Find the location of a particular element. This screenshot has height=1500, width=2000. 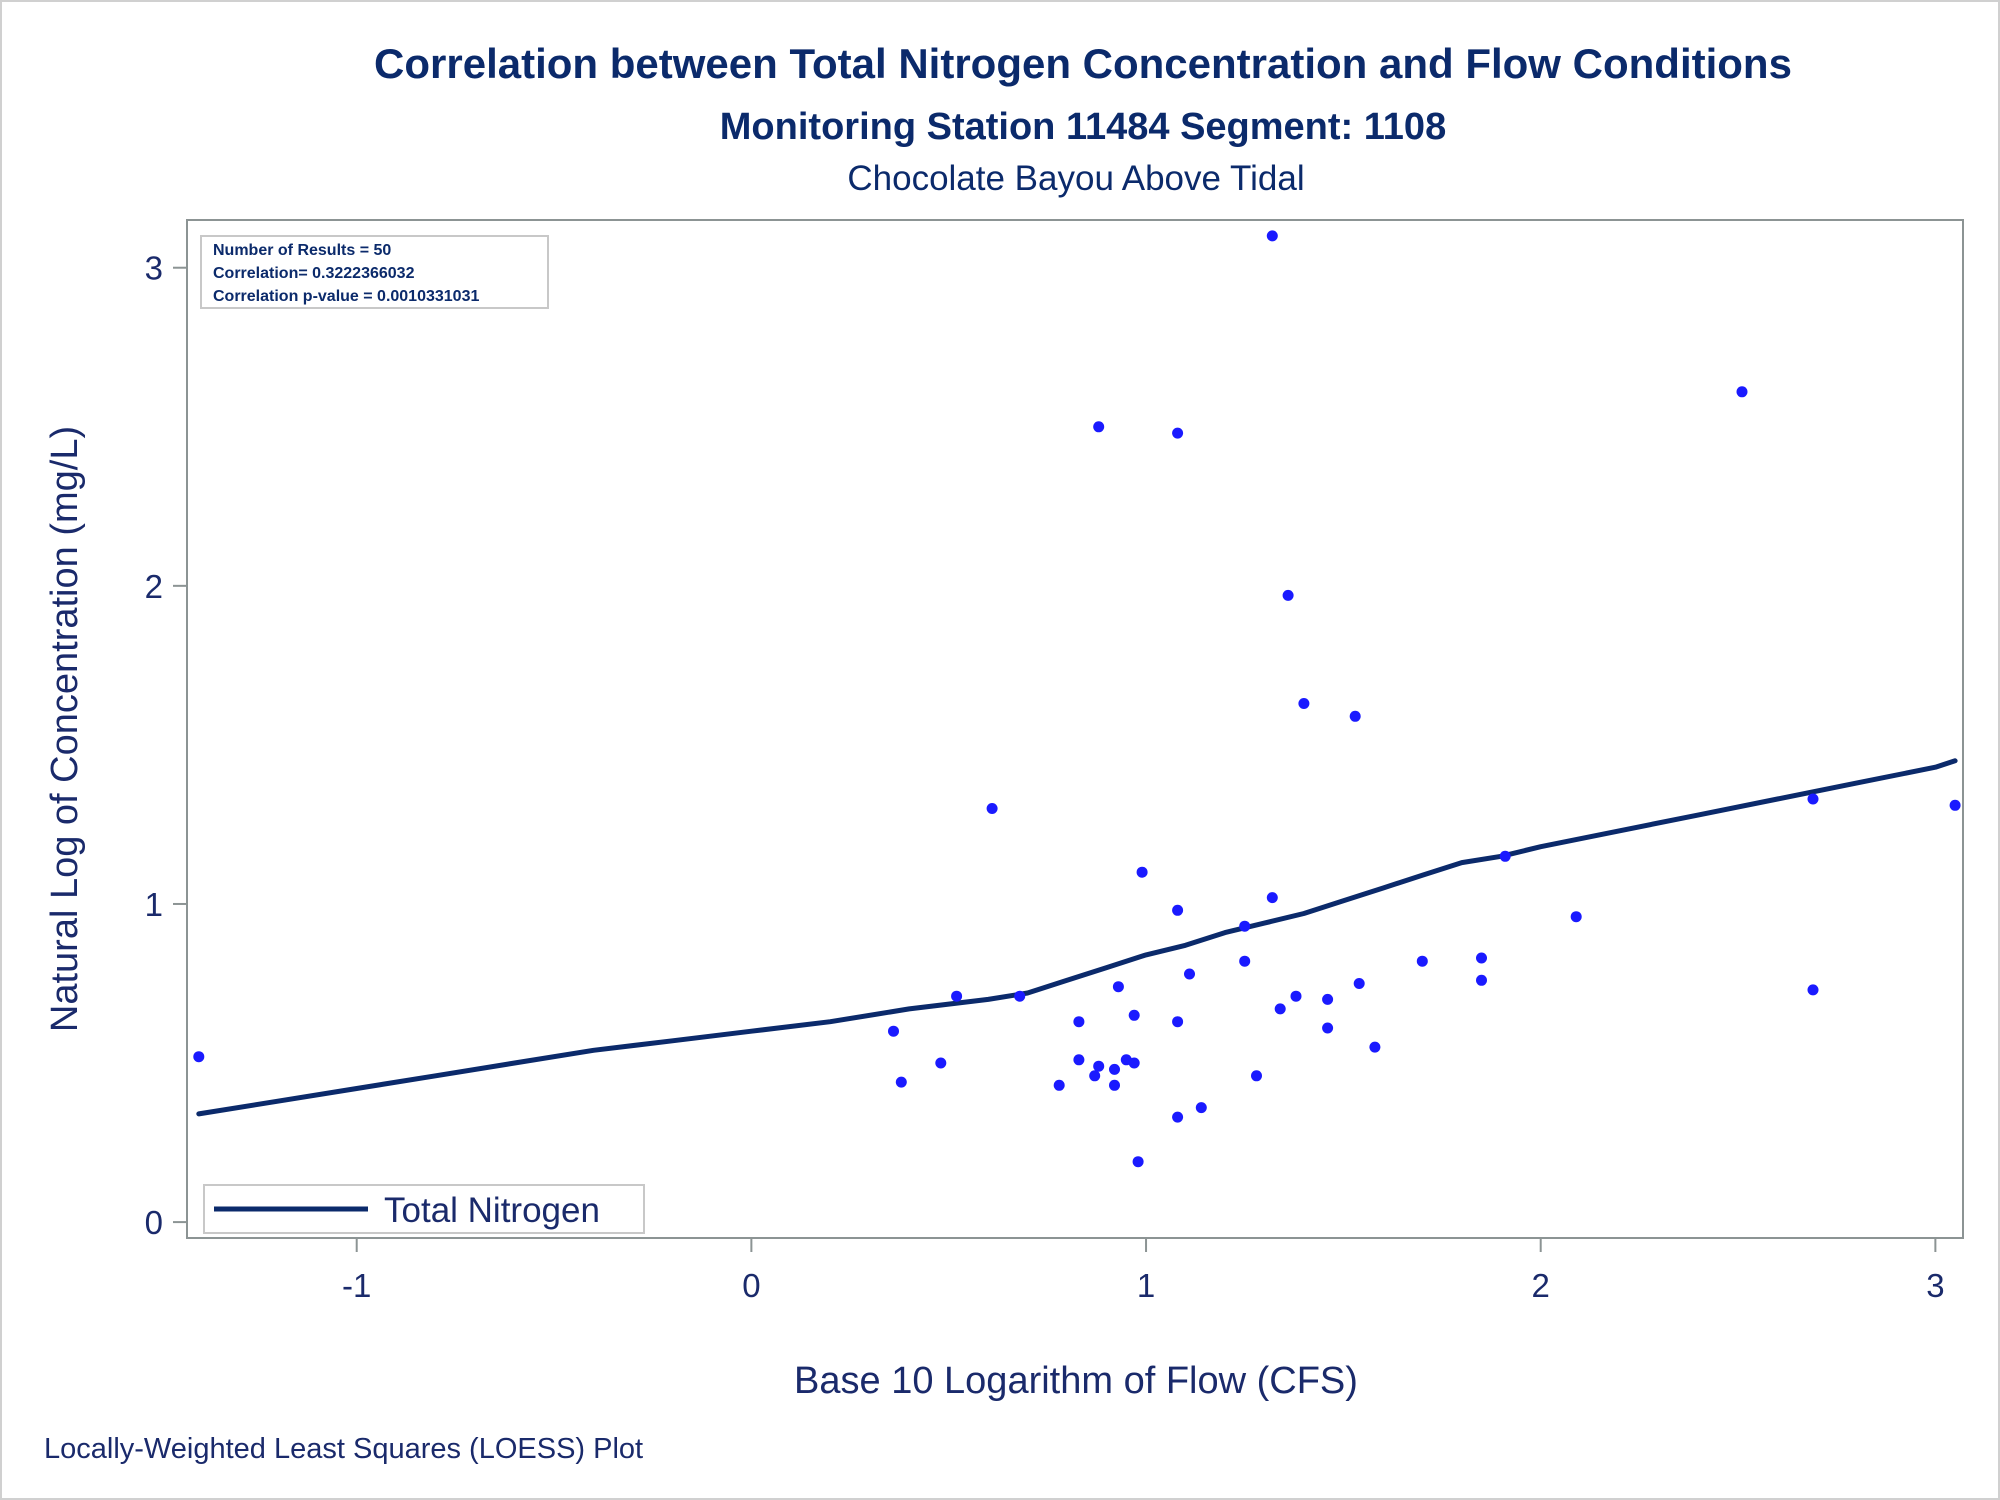

x-tick-label: 0 is located at coordinates (751, 1285).